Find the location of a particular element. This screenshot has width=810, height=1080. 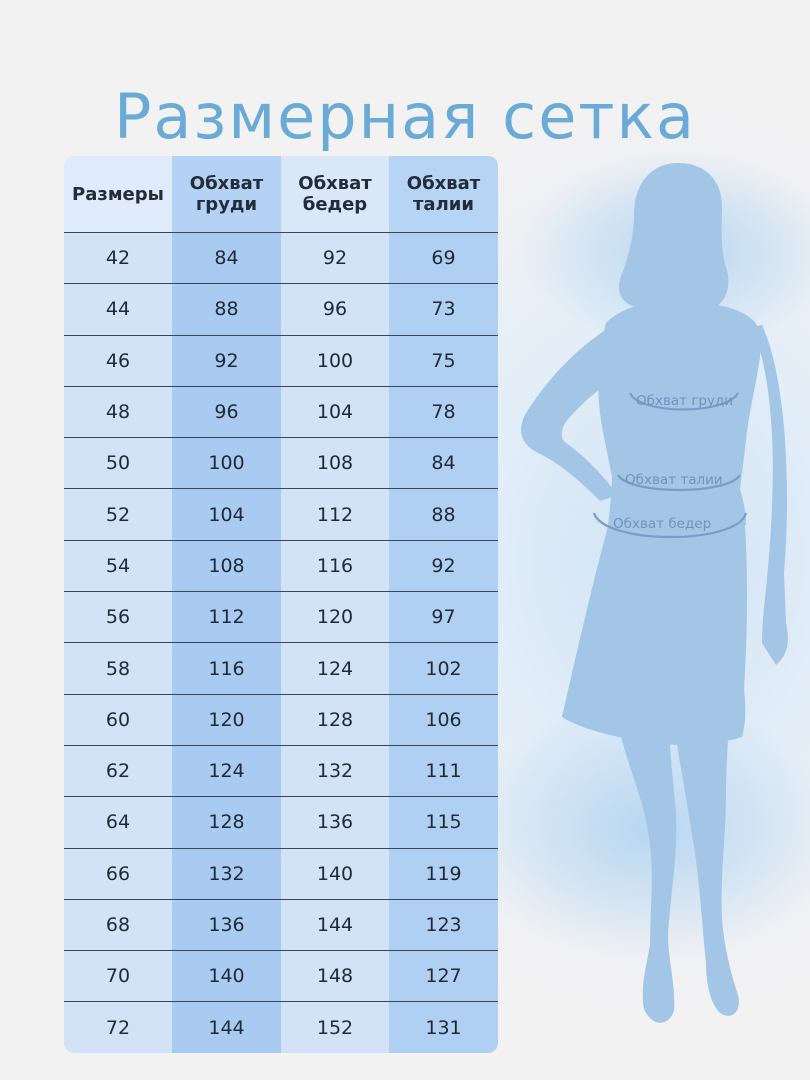

size-cell: 48 is located at coordinates (118, 411).